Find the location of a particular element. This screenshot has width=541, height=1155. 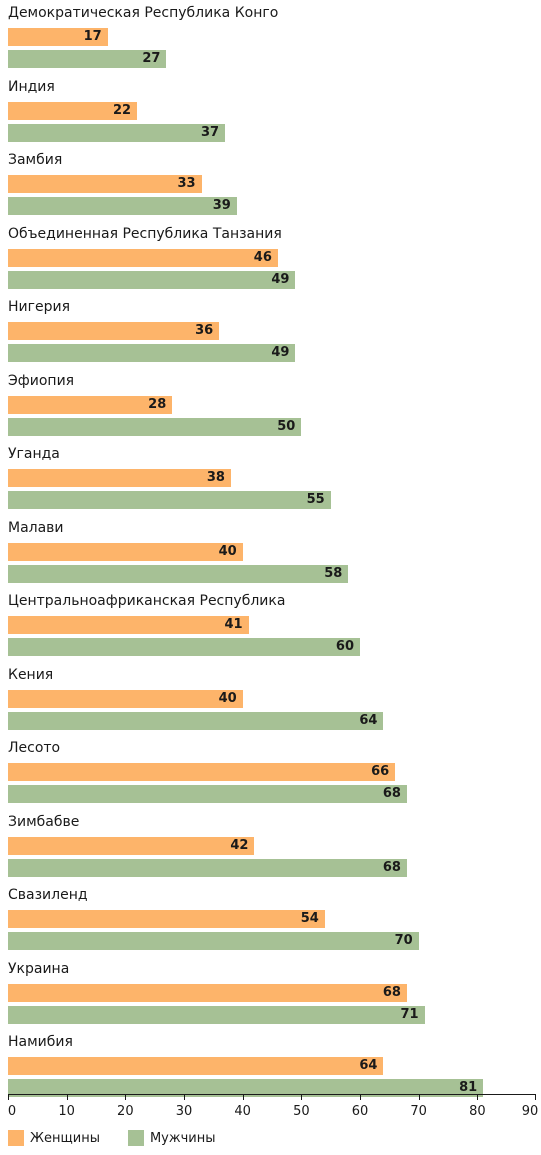

x-tick-label: 30 is located at coordinates (184, 1111).